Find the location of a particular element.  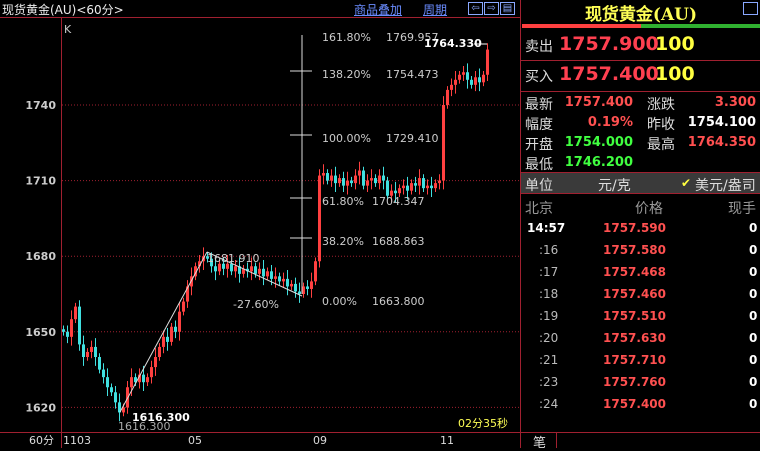

tick-time: :19 is located at coordinates (549, 316).